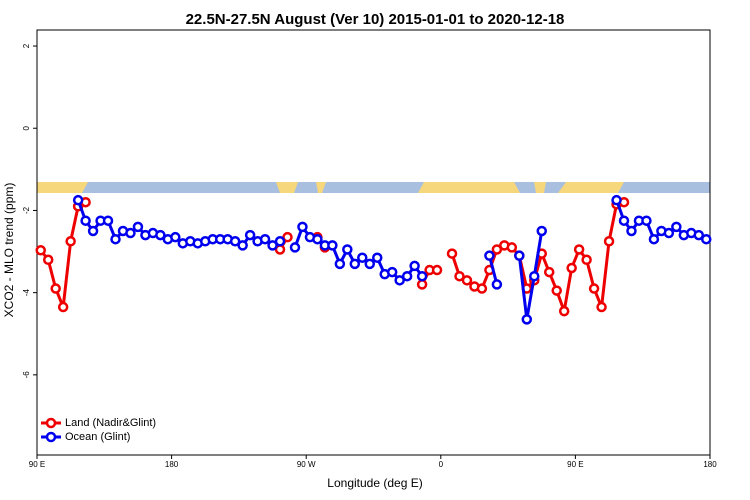 The width and height of the screenshot is (750, 500). Describe the element at coordinates (26, 210) in the screenshot. I see `y-tick-label: -2` at that location.